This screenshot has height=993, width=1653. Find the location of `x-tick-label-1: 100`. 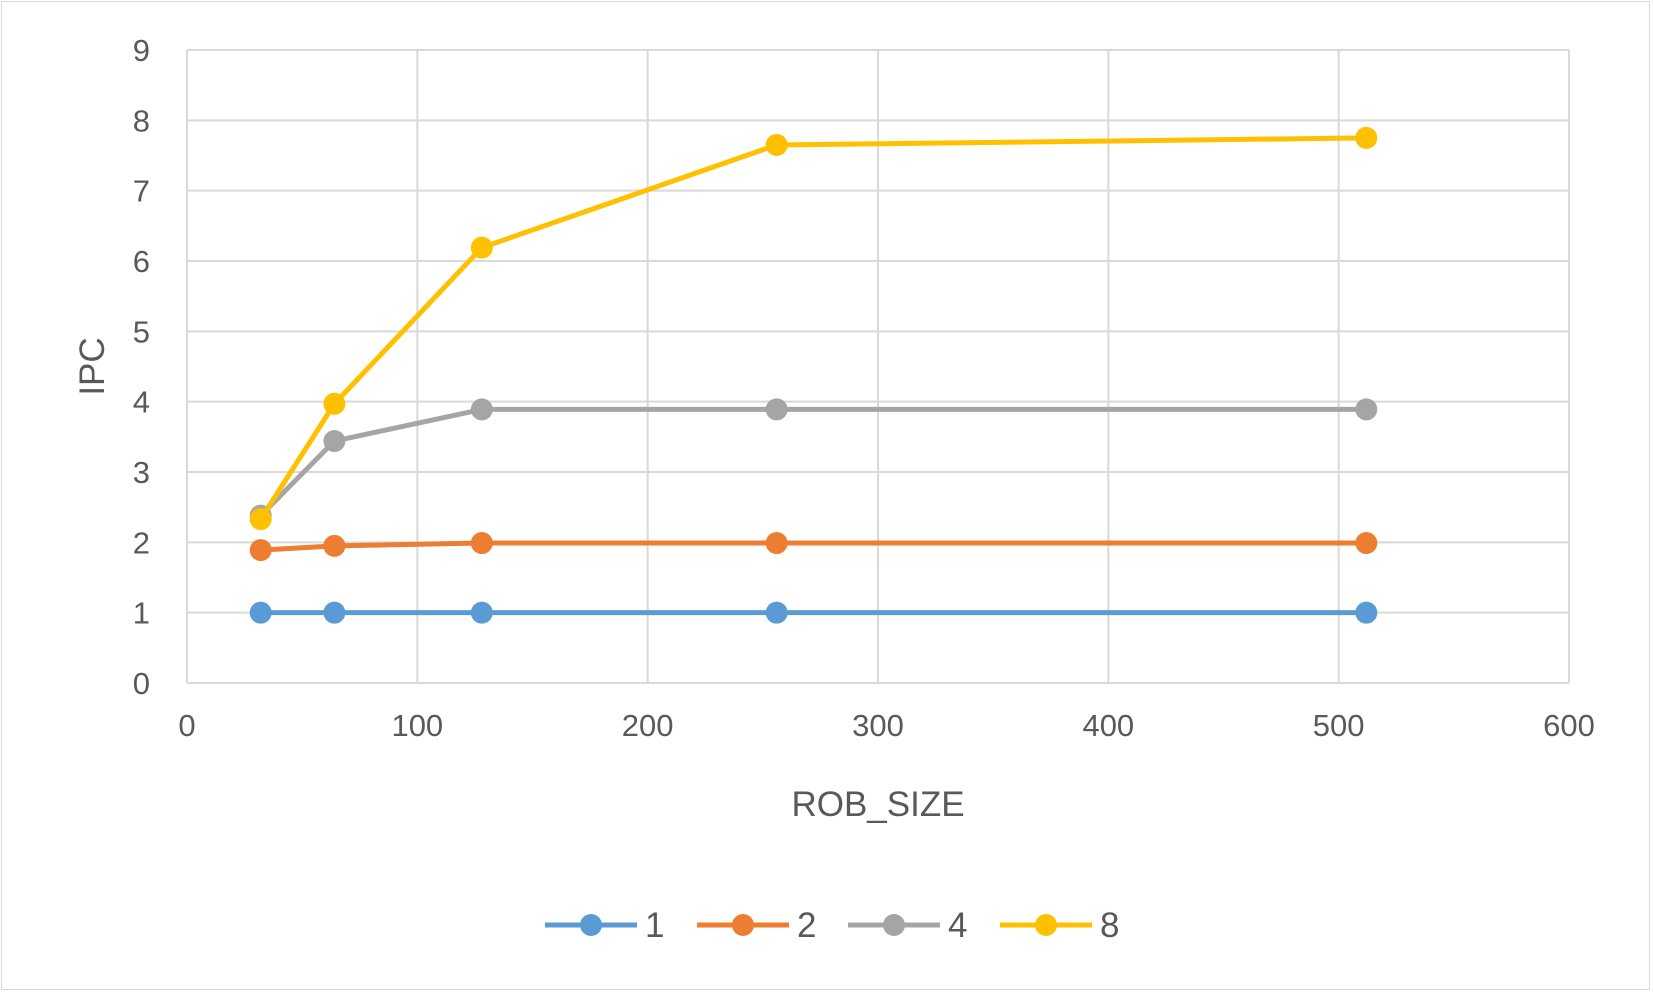

x-tick-label-1: 100 is located at coordinates (417, 725).